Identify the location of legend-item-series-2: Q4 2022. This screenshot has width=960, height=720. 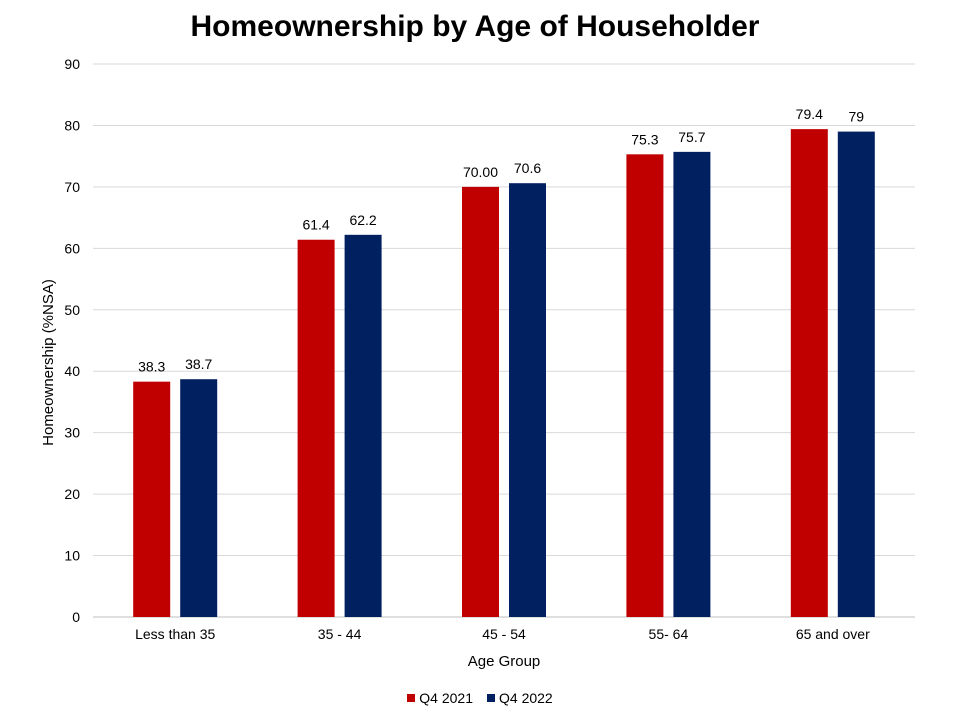
(520, 698).